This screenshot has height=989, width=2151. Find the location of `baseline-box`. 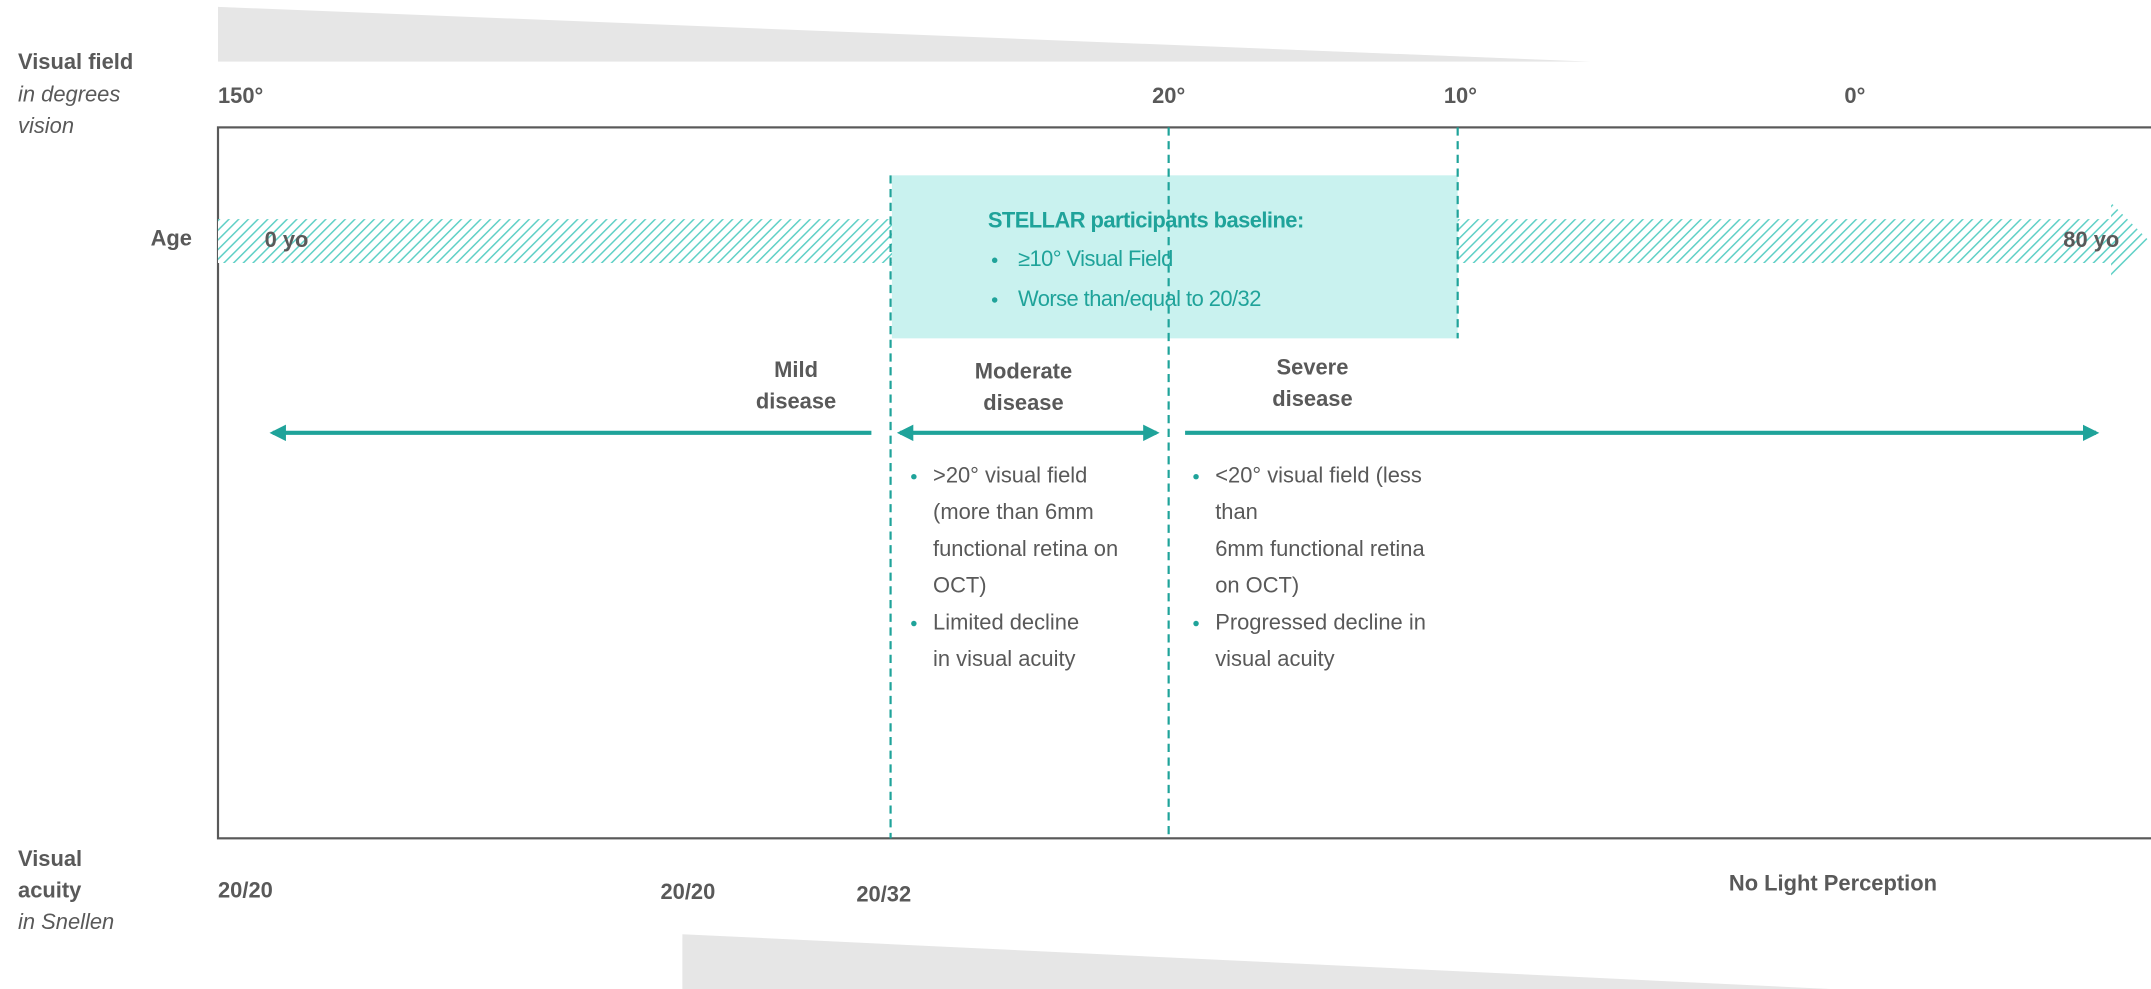

baseline-box is located at coordinates (1174, 257).